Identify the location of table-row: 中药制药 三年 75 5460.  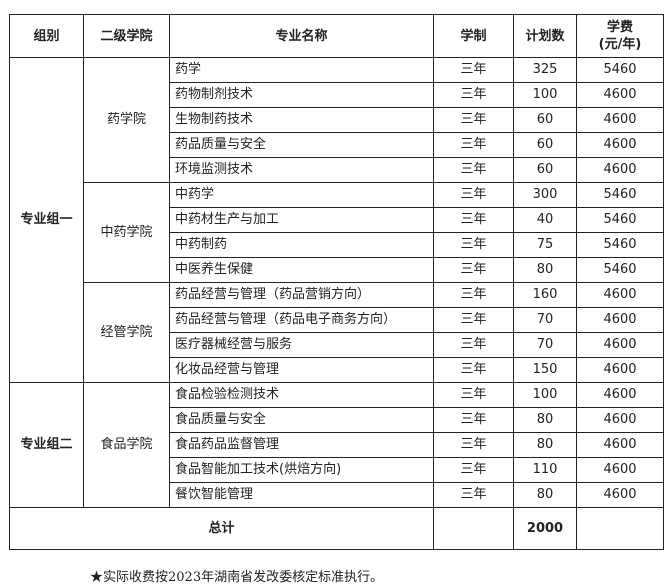
(337, 245).